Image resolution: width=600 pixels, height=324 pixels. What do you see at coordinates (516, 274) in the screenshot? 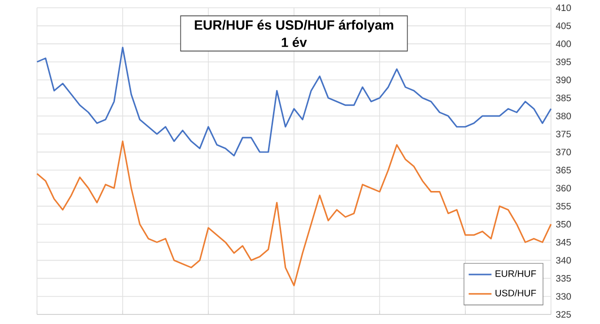
I see `legend-label: EUR/HUF` at bounding box center [516, 274].